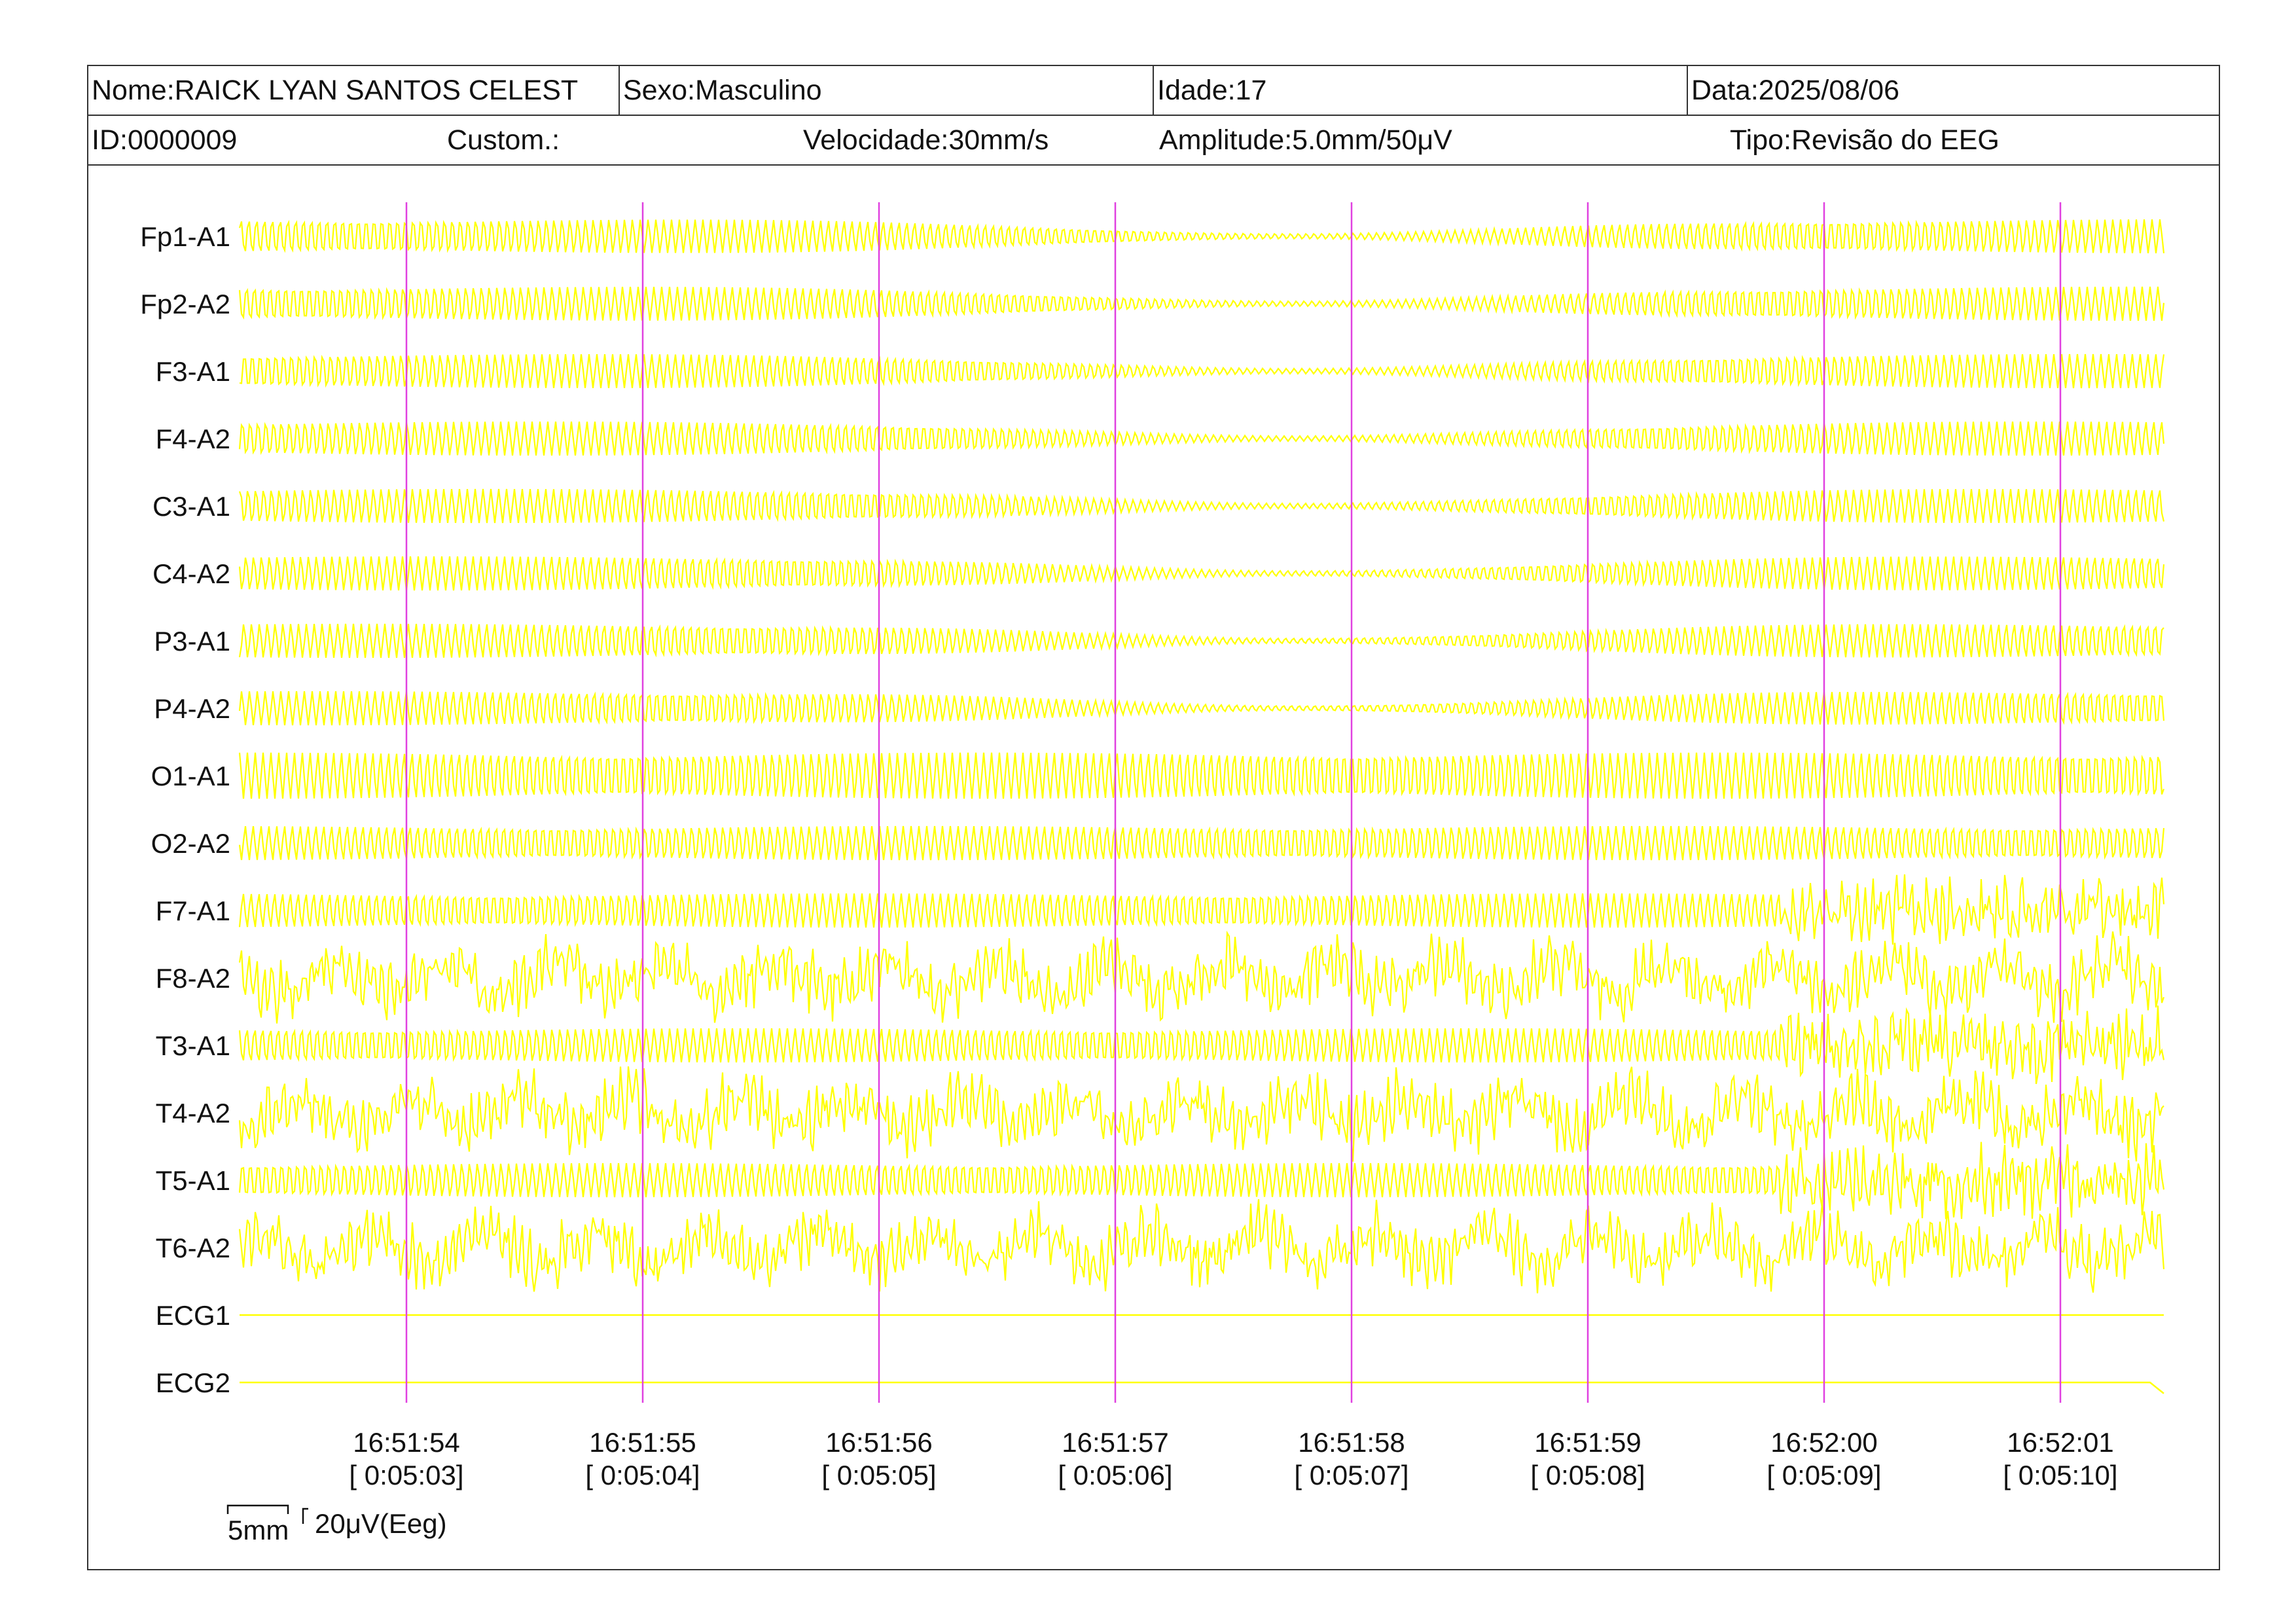 Image resolution: width=2296 pixels, height=1624 pixels. Describe the element at coordinates (1351, 1443) in the screenshot. I see `time-mark-clock: 16:51:58` at that location.